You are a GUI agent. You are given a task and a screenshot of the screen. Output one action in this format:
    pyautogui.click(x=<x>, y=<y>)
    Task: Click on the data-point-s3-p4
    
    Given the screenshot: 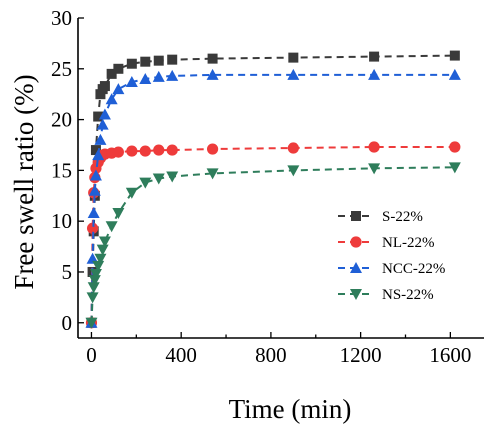 What is the action you would take?
    pyautogui.click(x=95, y=274)
    